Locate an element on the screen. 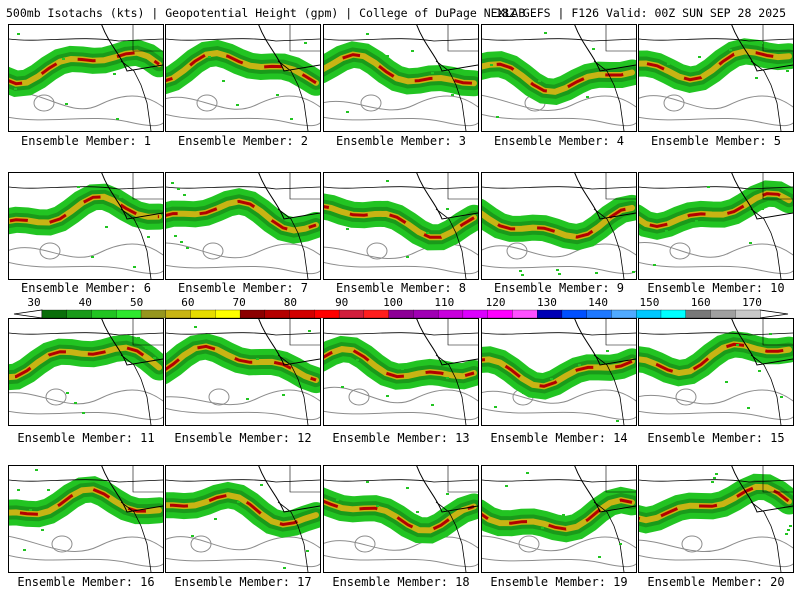 Image resolution: width=800 pixels, height=600 pixels. ensemble-member-label: Ensemble Member: 1 is located at coordinates (86, 141).